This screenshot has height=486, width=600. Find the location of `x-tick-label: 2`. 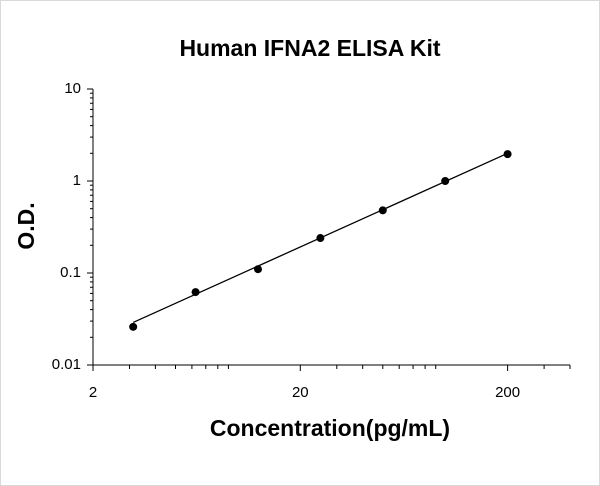

x-tick-label: 2 is located at coordinates (93, 392).